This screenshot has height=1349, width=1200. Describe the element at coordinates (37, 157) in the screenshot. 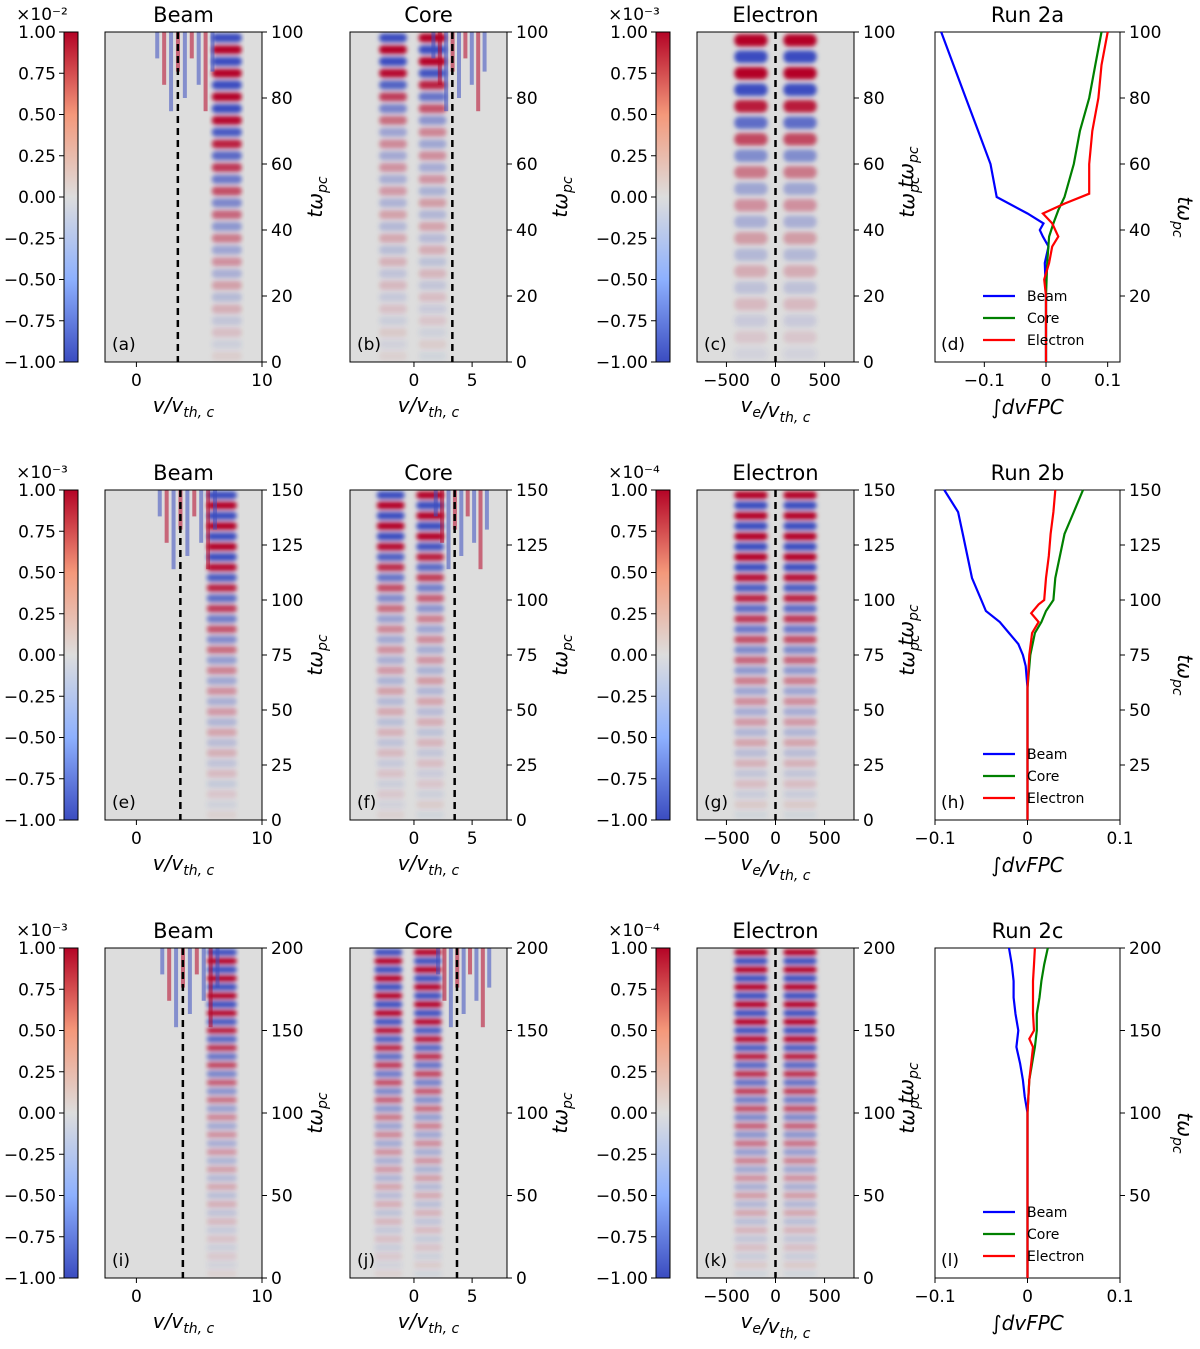

I see `colorbar-tick-label: 0.25` at that location.